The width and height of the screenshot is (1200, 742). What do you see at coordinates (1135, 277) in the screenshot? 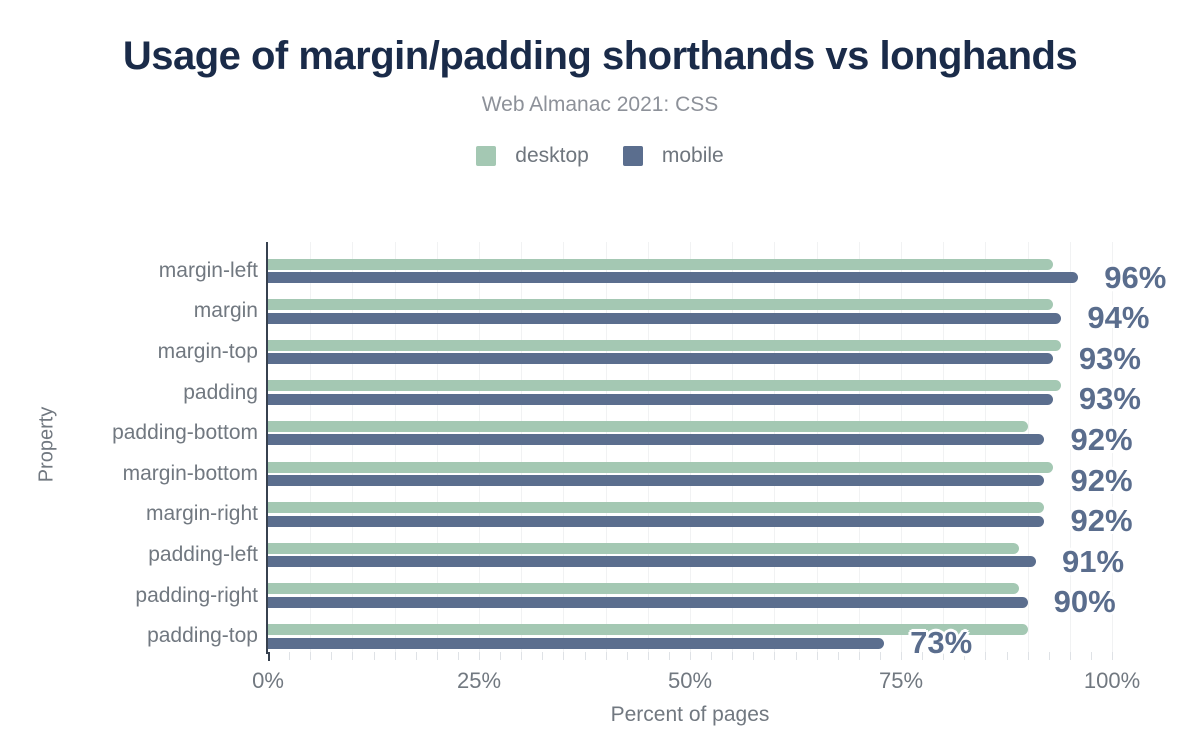
I see `value-label: 96%` at bounding box center [1135, 277].